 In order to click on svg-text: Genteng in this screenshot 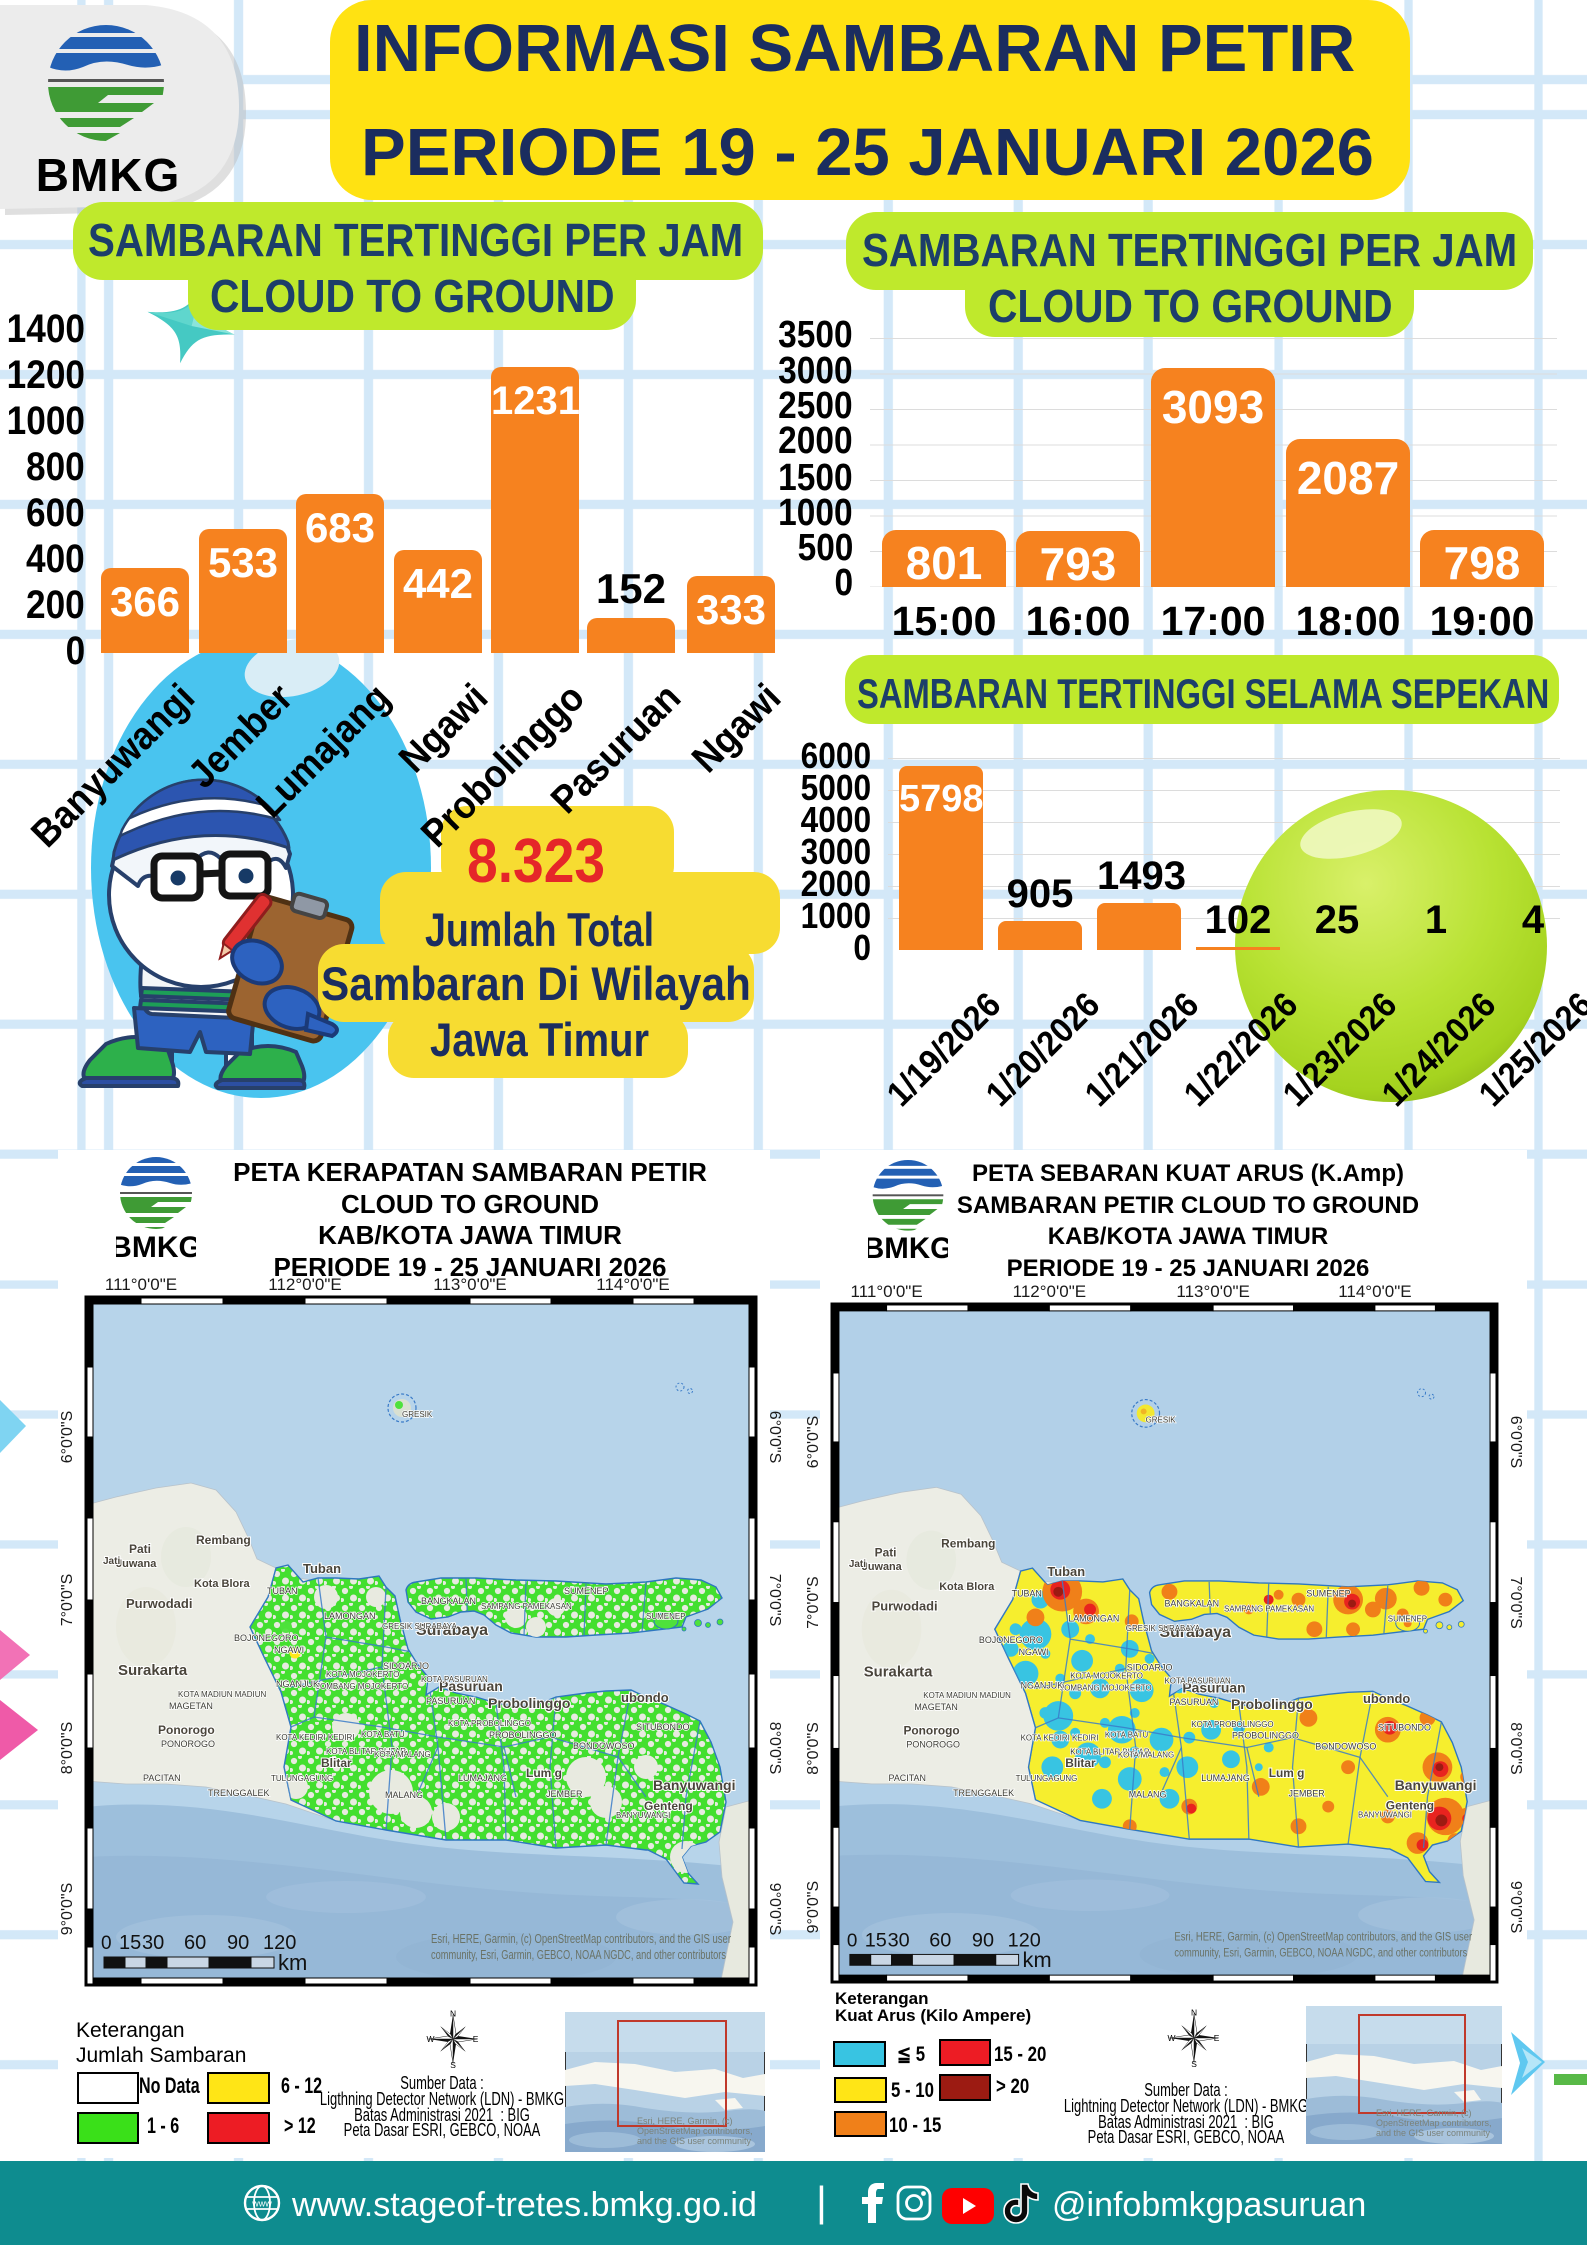, I will do `click(668, 1806)`.